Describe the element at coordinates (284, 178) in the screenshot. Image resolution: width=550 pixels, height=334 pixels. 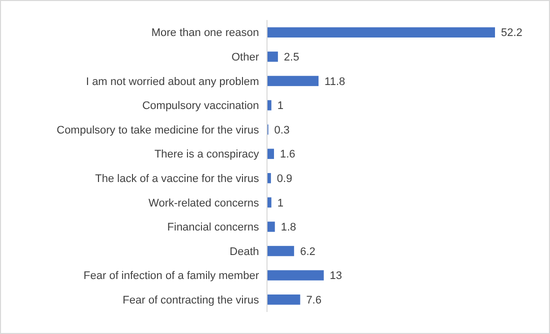
I see `data-label: 0.9` at that location.